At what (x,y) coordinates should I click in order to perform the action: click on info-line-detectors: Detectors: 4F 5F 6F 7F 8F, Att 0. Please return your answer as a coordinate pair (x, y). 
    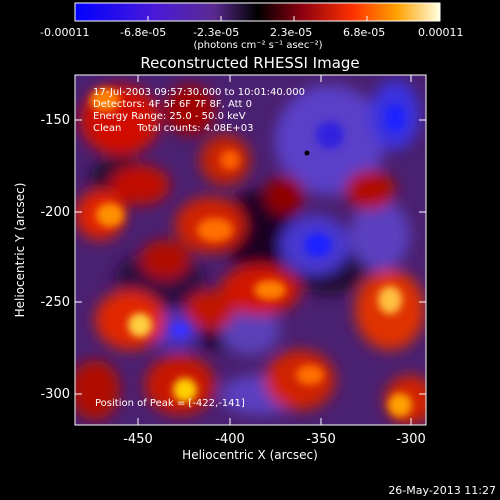
    Looking at the image, I should click on (172, 104).